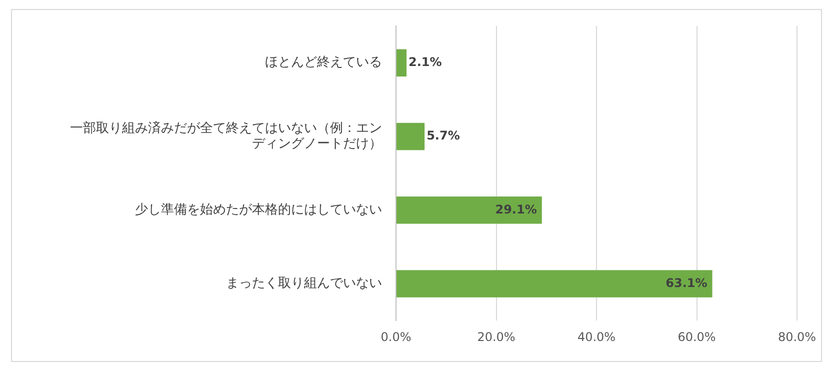 Image resolution: width=835 pixels, height=367 pixels. Describe the element at coordinates (425, 61) in the screenshot. I see `data-label: 2.1%` at that location.